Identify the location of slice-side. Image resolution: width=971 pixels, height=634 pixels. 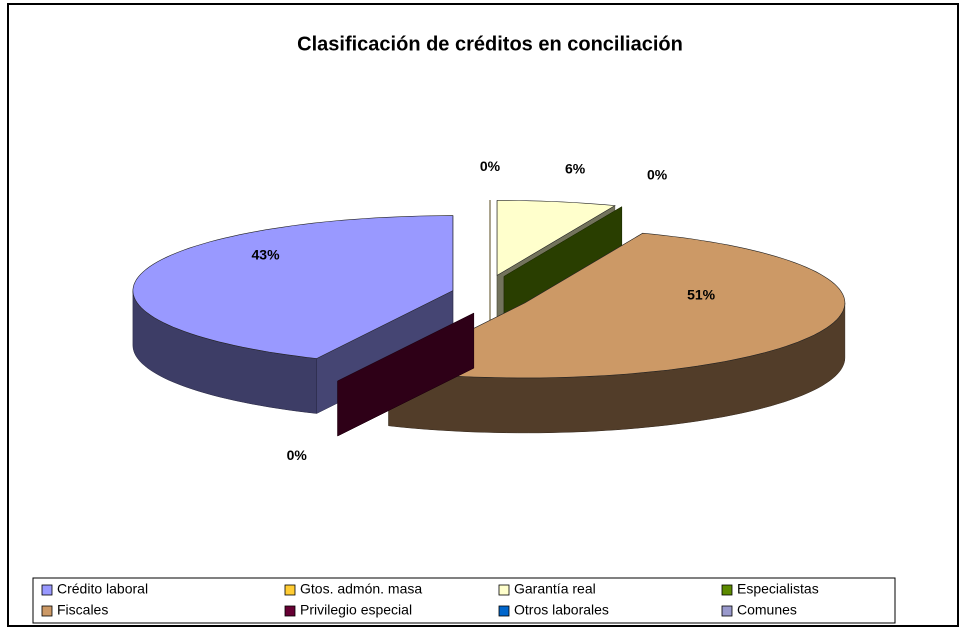
(406, 374).